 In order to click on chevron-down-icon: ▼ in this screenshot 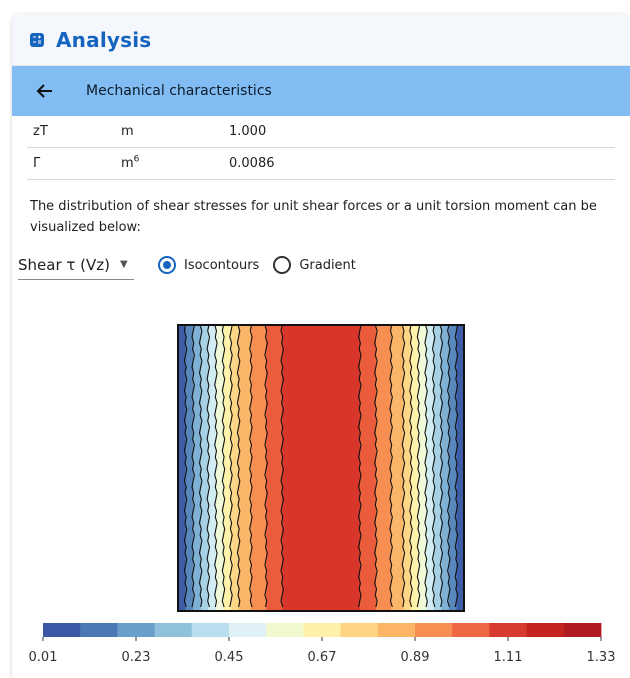, I will do `click(124, 264)`.